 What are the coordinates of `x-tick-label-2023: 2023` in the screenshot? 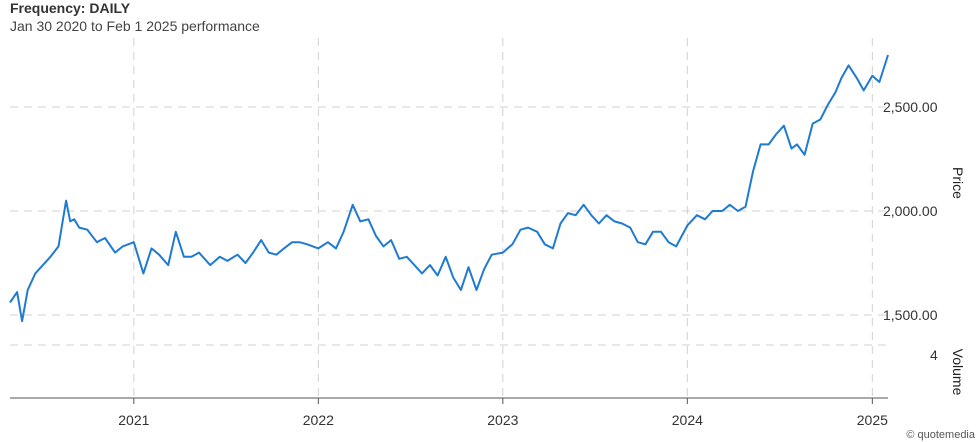 It's located at (502, 420).